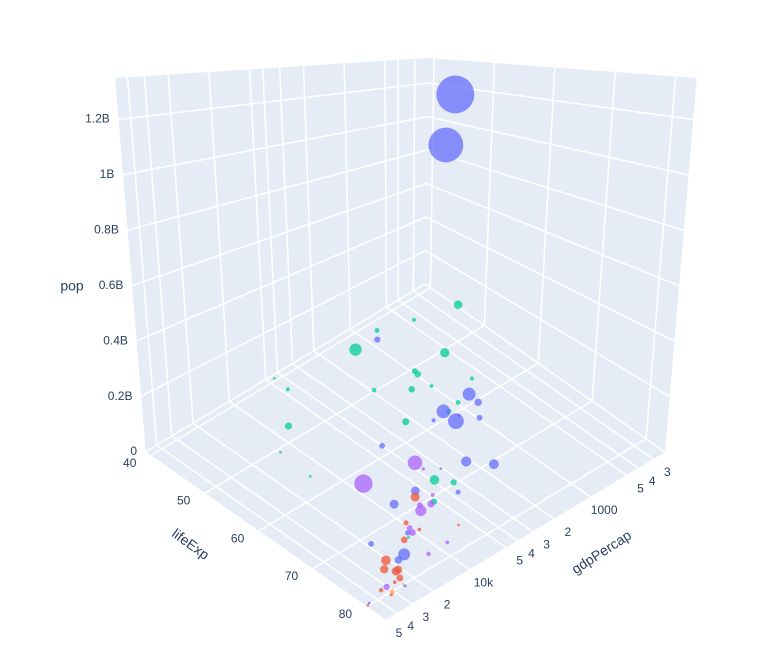 This screenshot has height=645, width=769. I want to click on z-tick-label: 0.8B, so click(106, 230).